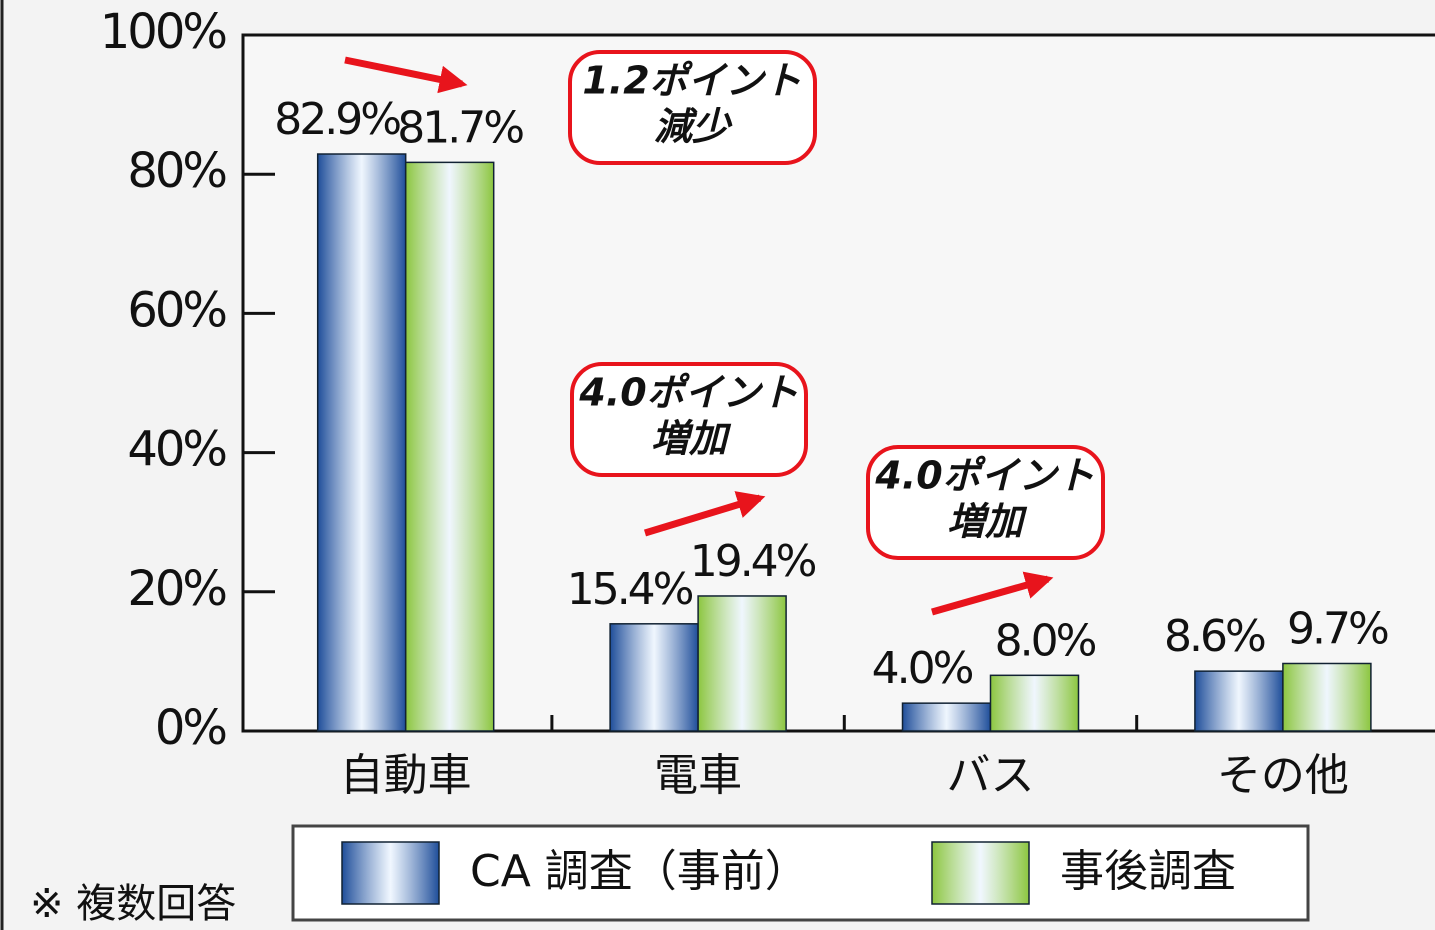 This screenshot has width=1435, height=930. Describe the element at coordinates (460, 127) in the screenshot. I see `value-label: 81.7%` at that location.